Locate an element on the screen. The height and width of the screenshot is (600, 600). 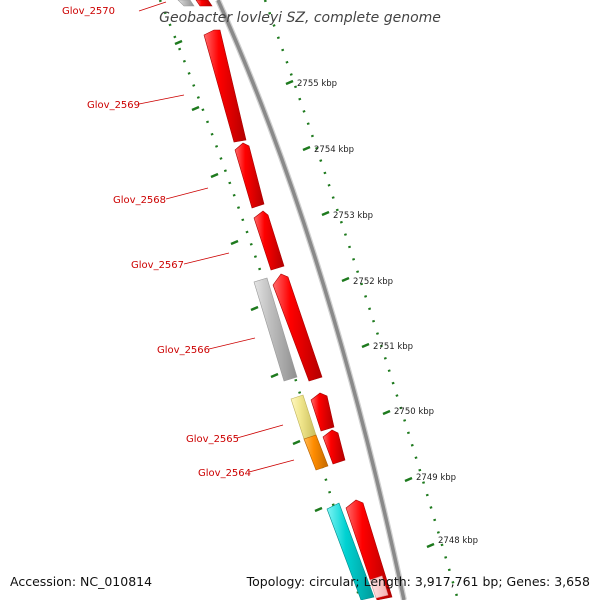
gene-label-glov-2569: Glov_2569 is located at coordinates (113, 105).